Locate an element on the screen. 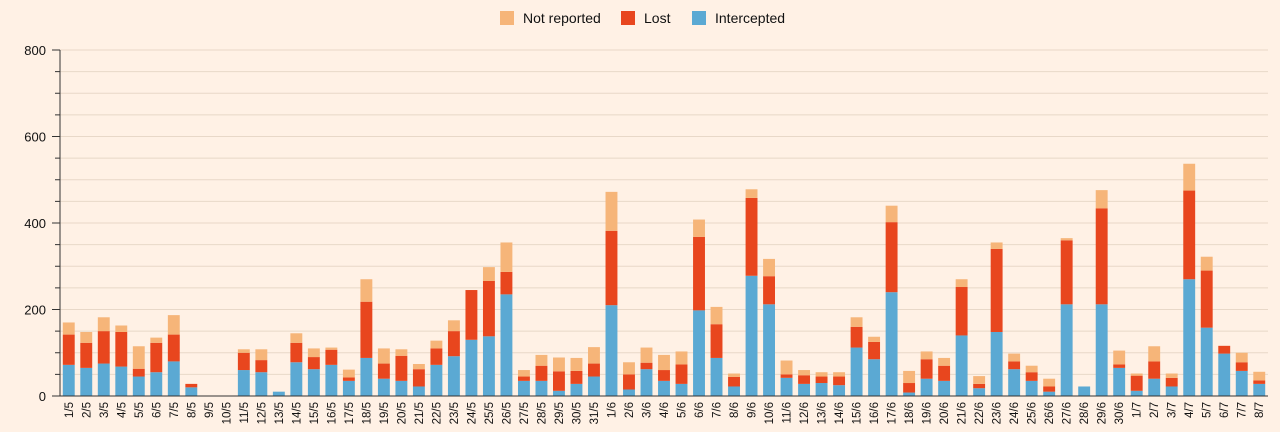  legend-item-intercepted: Intercepted is located at coordinates (738, 18).